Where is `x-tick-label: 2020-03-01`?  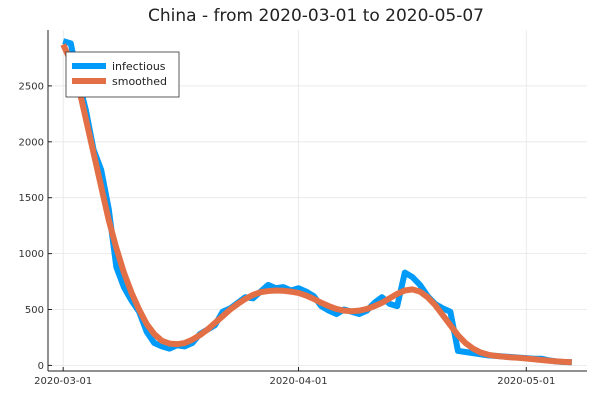 x-tick-label: 2020-03-01 is located at coordinates (63, 381).